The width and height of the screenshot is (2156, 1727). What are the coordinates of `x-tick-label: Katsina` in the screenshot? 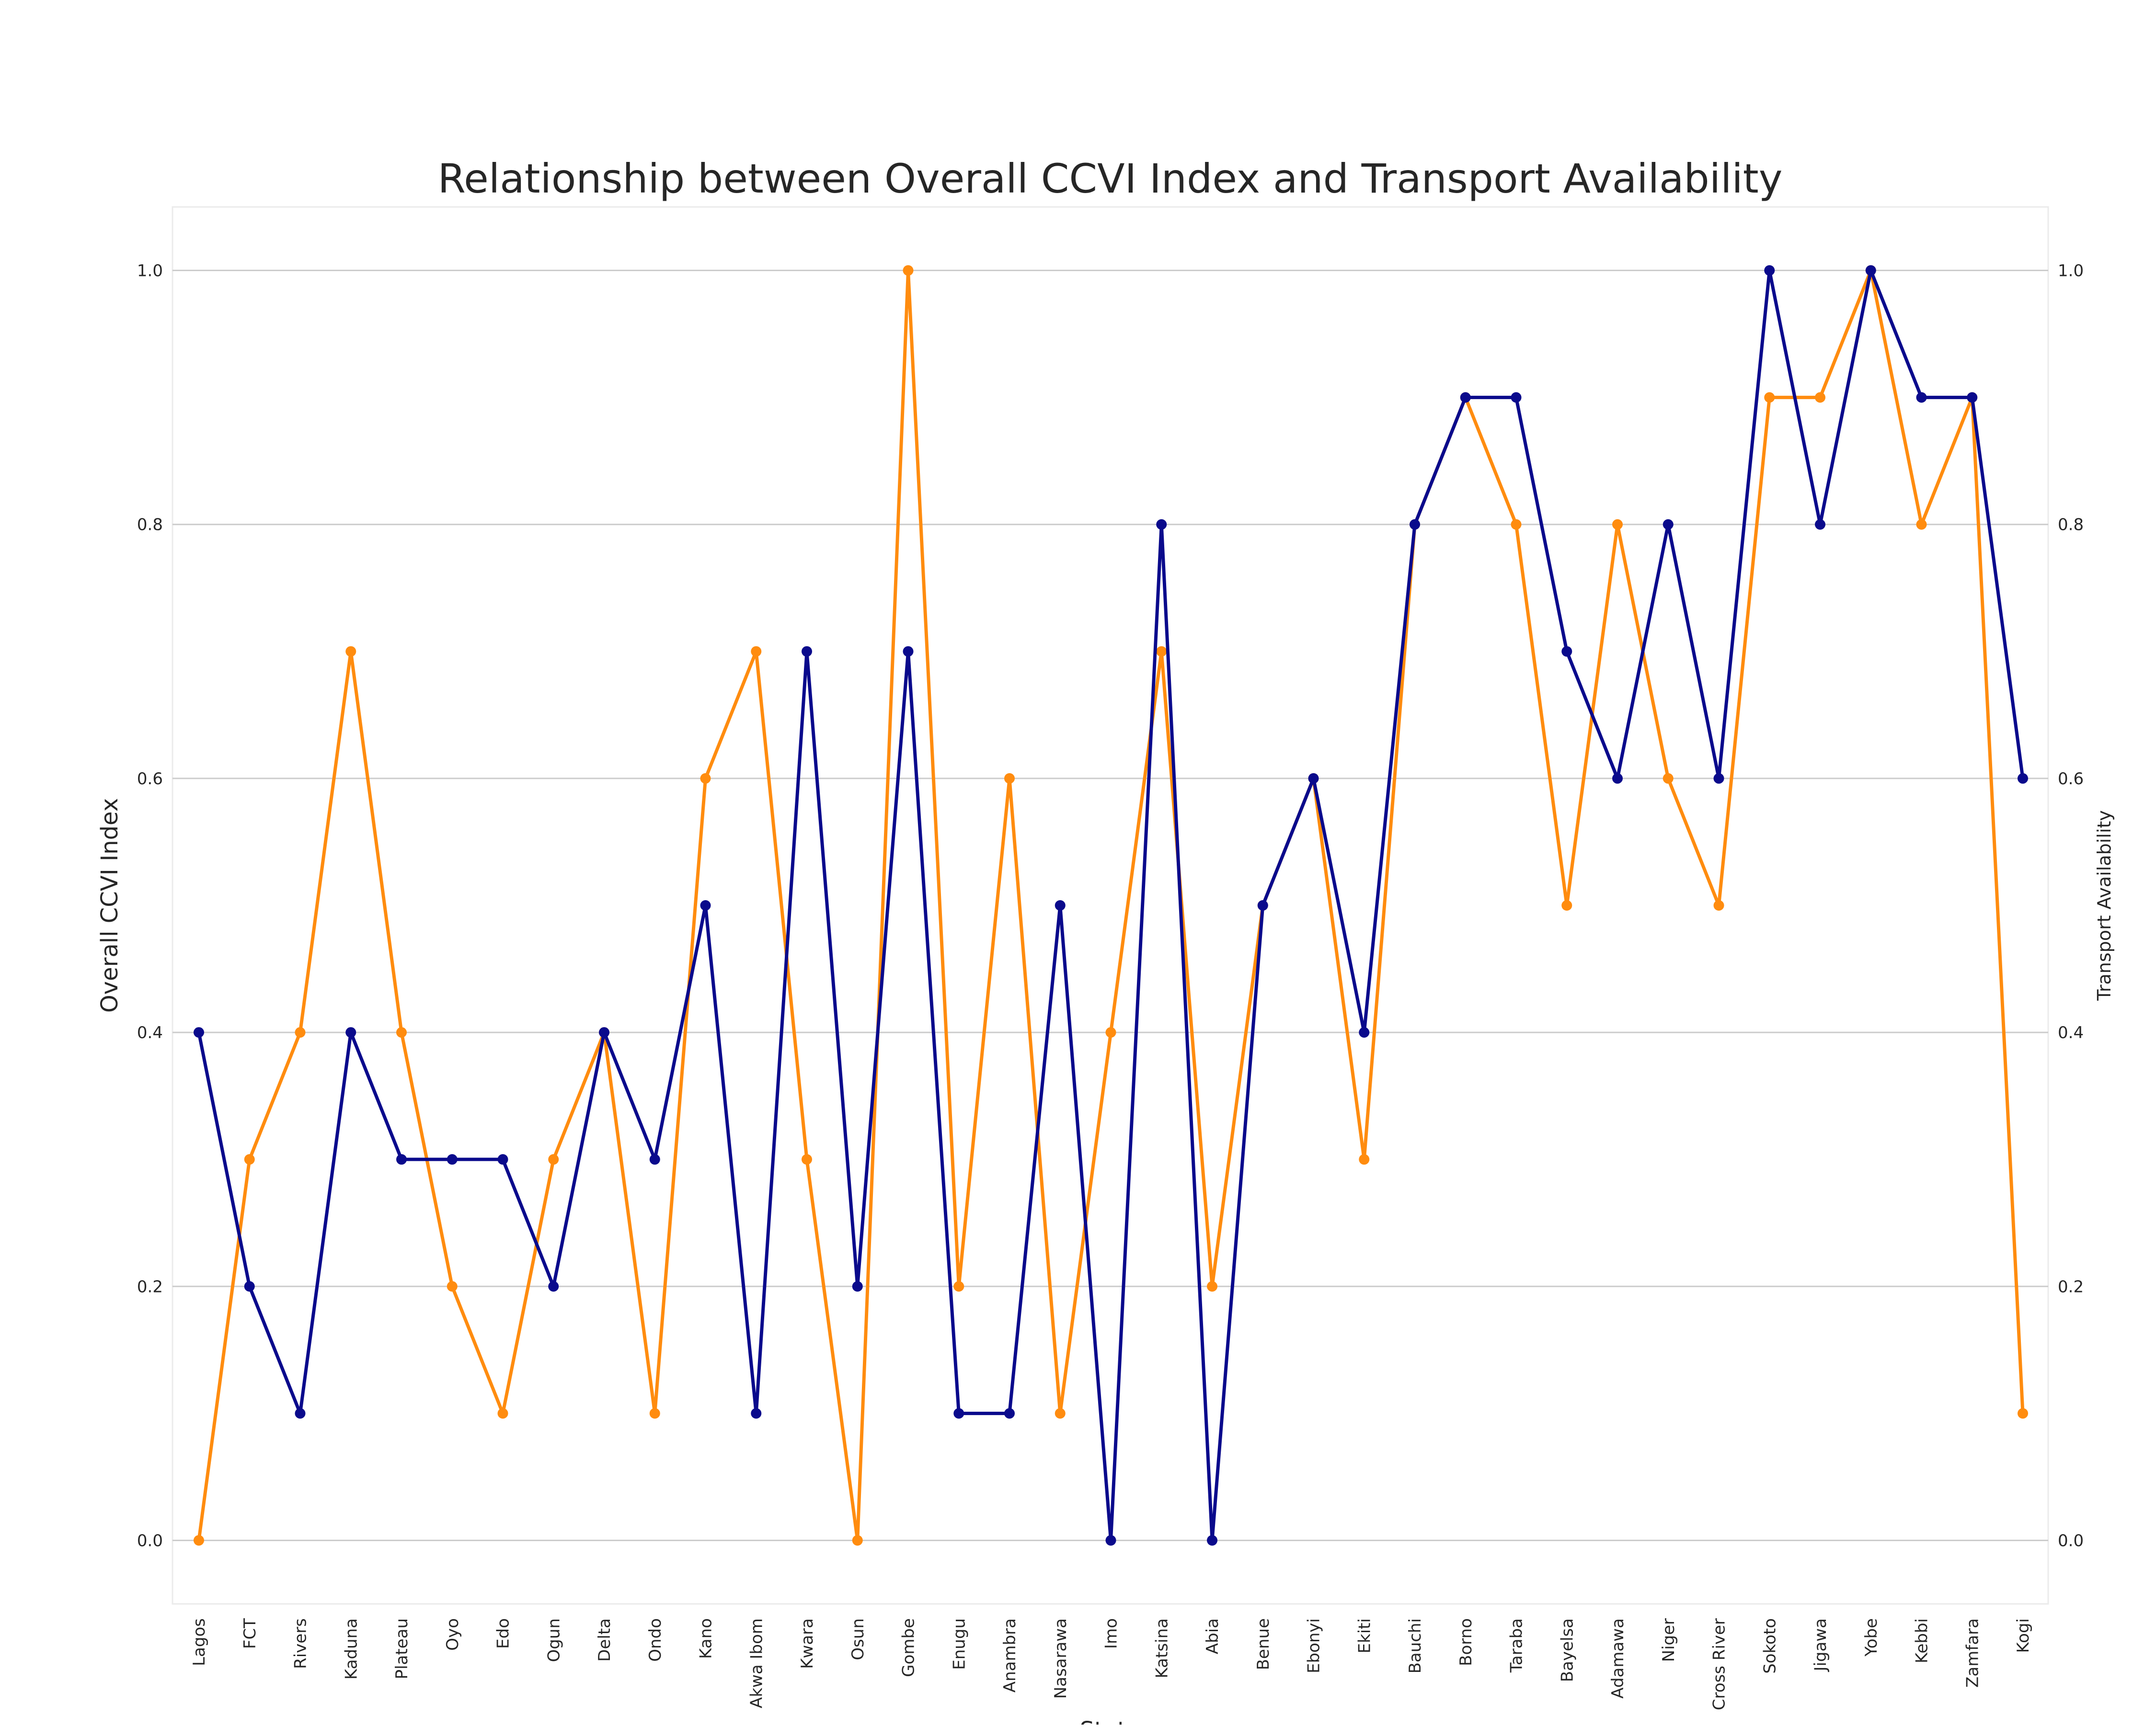 It's located at (1161, 1648).